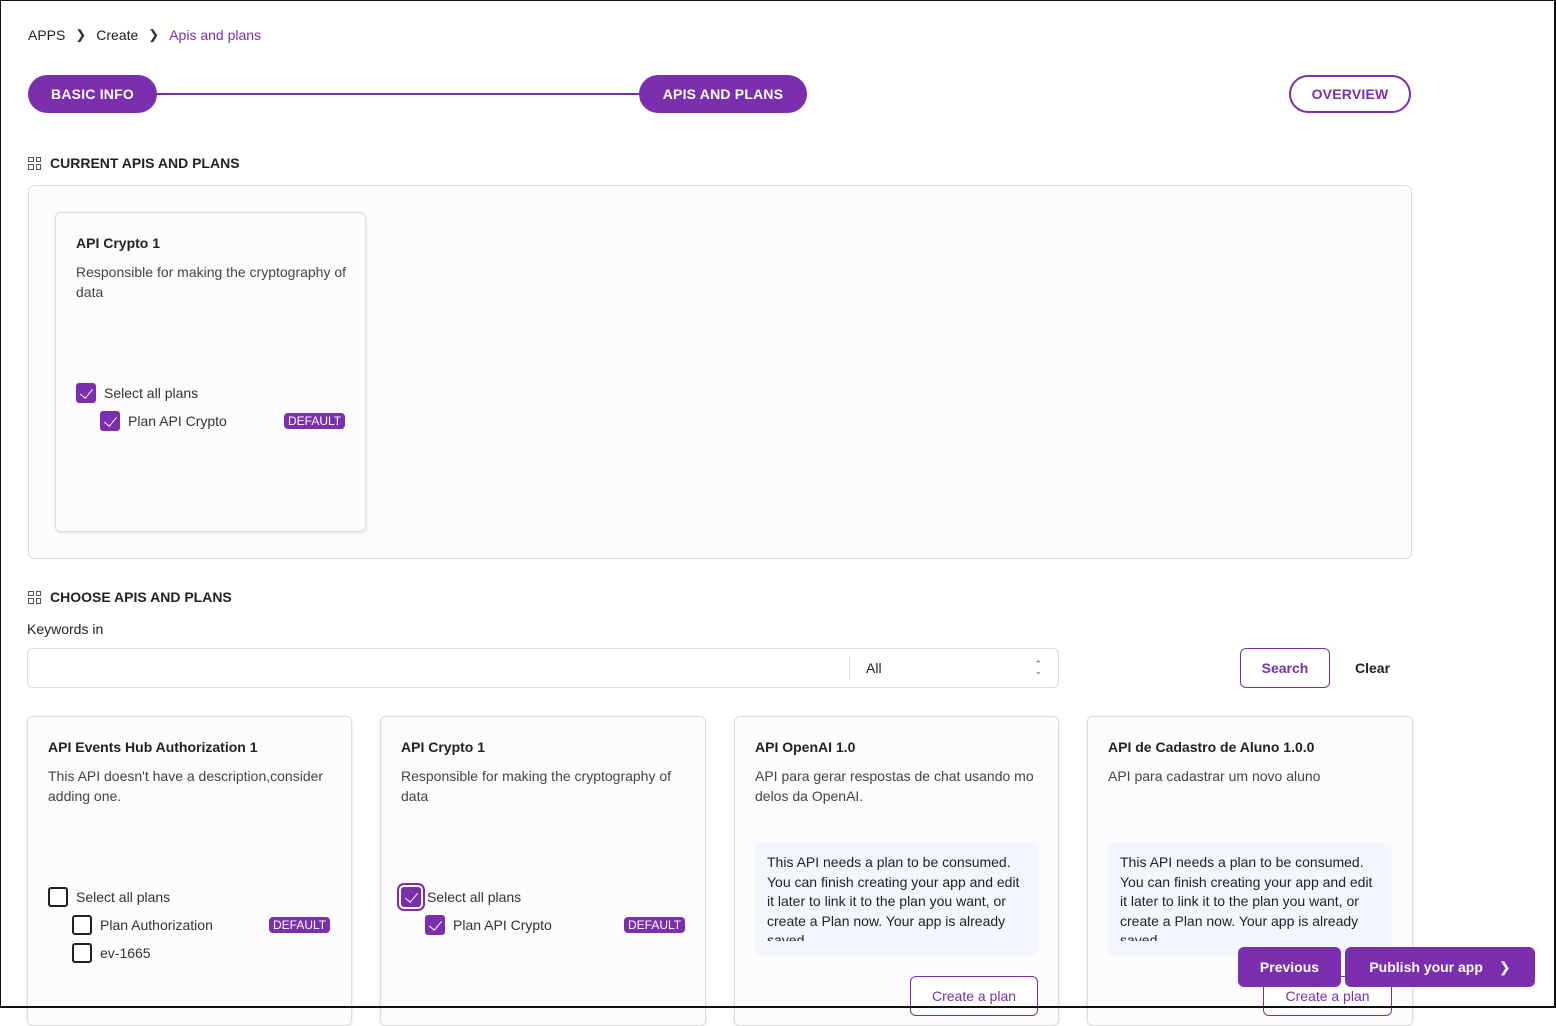  I want to click on plan-item: ev-1665, so click(111, 953).